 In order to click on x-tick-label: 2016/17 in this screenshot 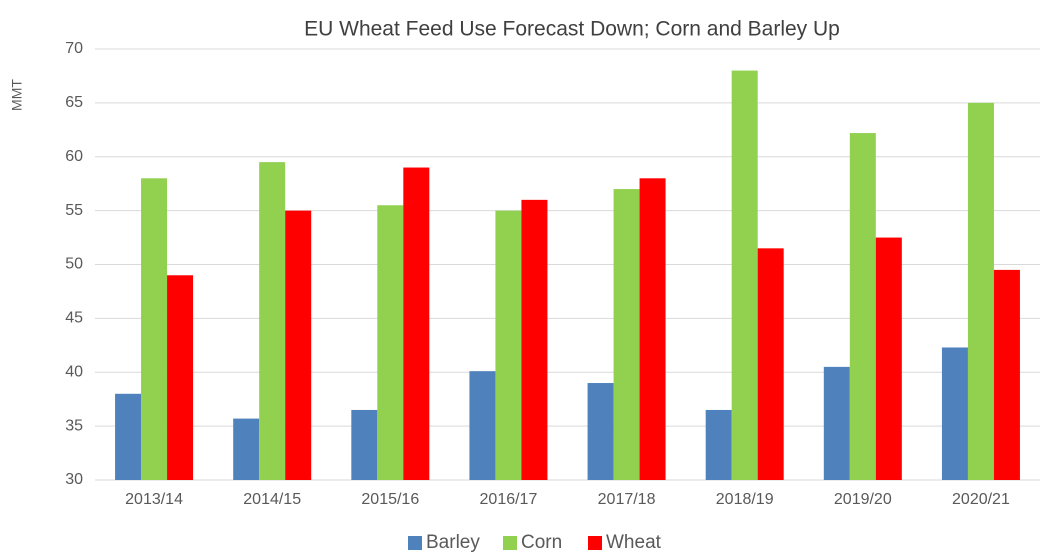, I will do `click(509, 499)`.